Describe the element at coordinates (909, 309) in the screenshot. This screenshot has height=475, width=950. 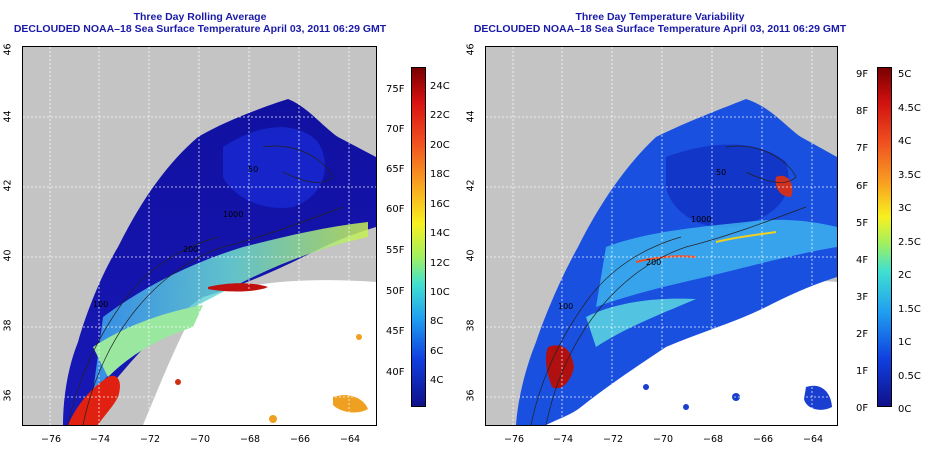
I see `right-cb-c-label: 1.5C` at that location.